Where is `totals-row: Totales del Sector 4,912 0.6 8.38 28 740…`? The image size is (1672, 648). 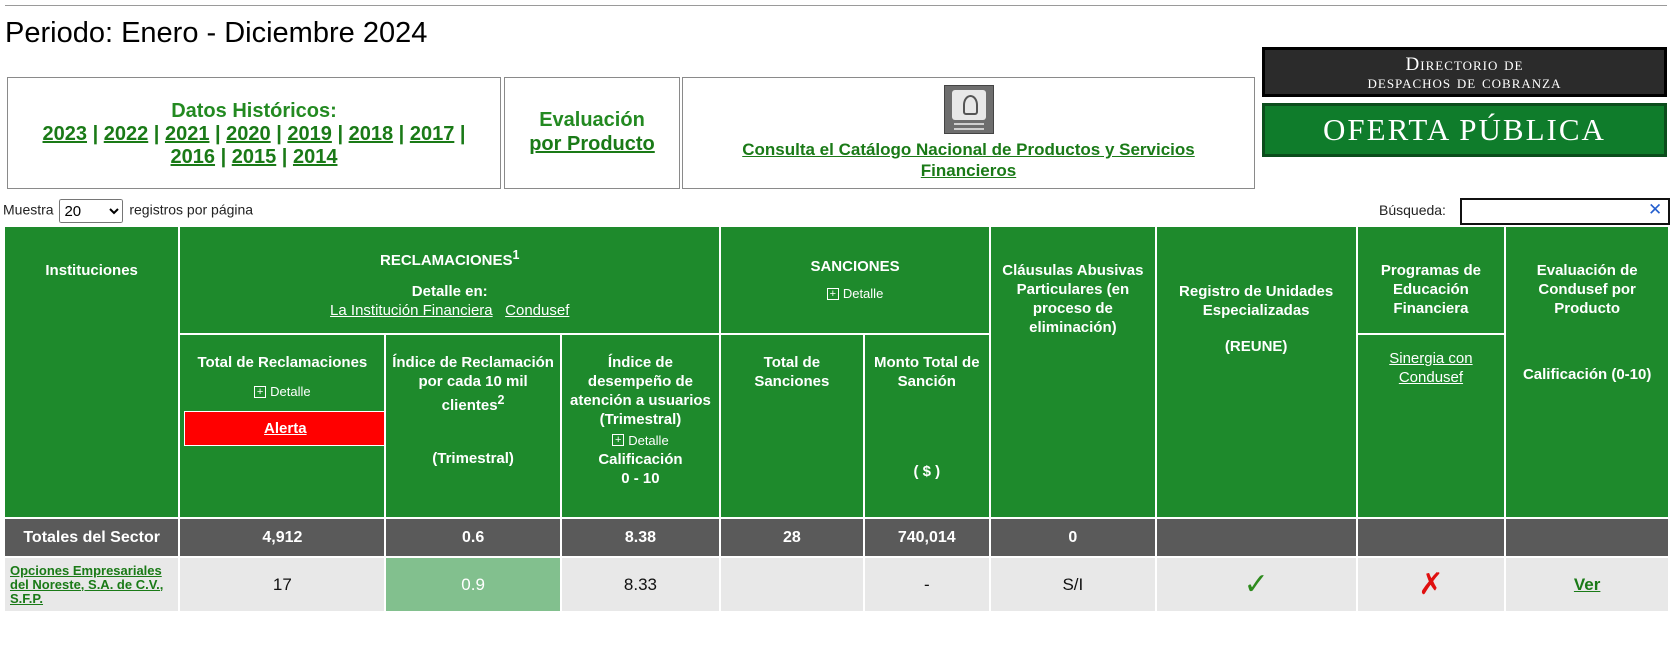 totals-row: Totales del Sector 4,912 0.6 8.38 28 740… is located at coordinates (836, 537).